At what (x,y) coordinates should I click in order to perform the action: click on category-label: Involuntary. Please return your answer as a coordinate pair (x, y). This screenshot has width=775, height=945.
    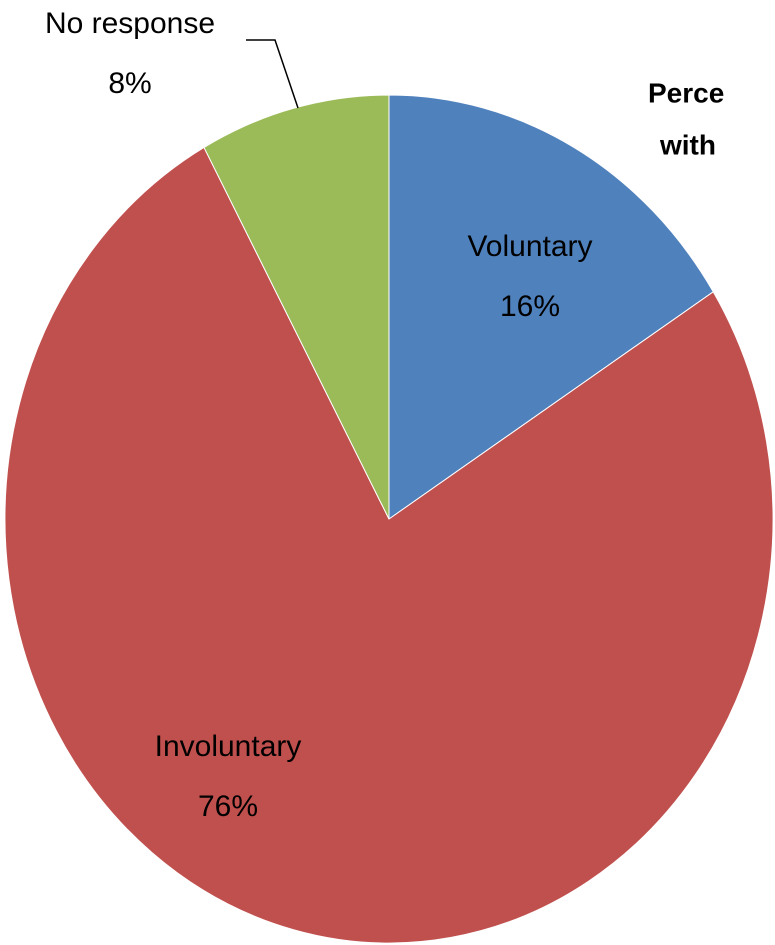
    Looking at the image, I should click on (228, 746).